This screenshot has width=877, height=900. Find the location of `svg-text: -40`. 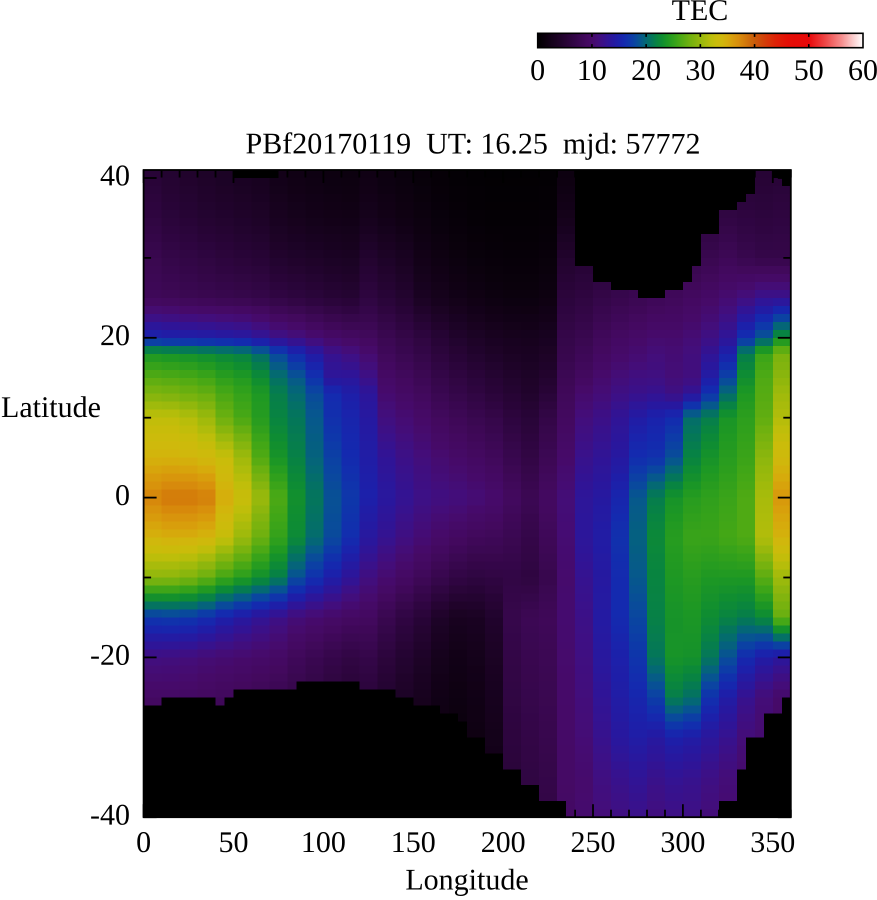

svg-text: -40 is located at coordinates (110, 815).